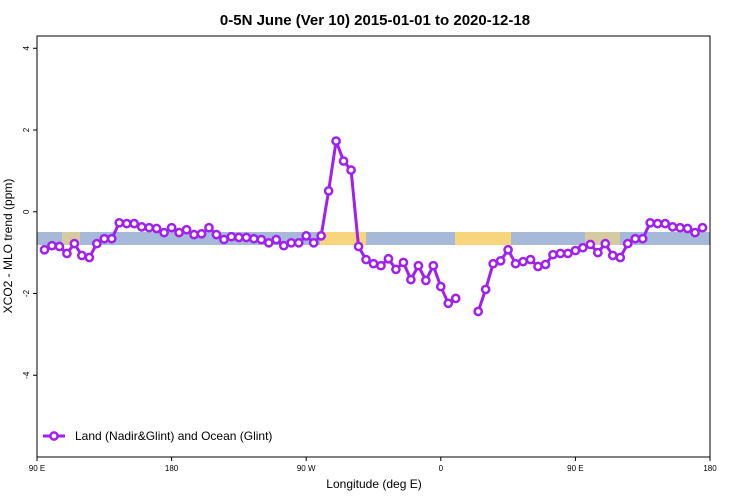 This screenshot has width=750, height=500. I want to click on legend-marker, so click(54, 436).